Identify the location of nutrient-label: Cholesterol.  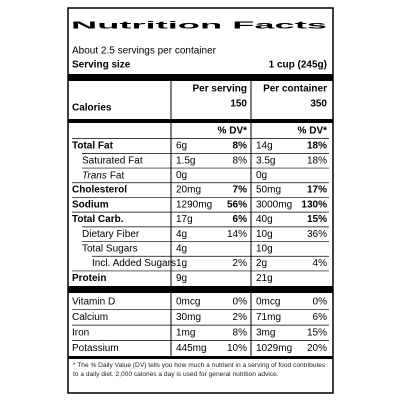
(99, 190).